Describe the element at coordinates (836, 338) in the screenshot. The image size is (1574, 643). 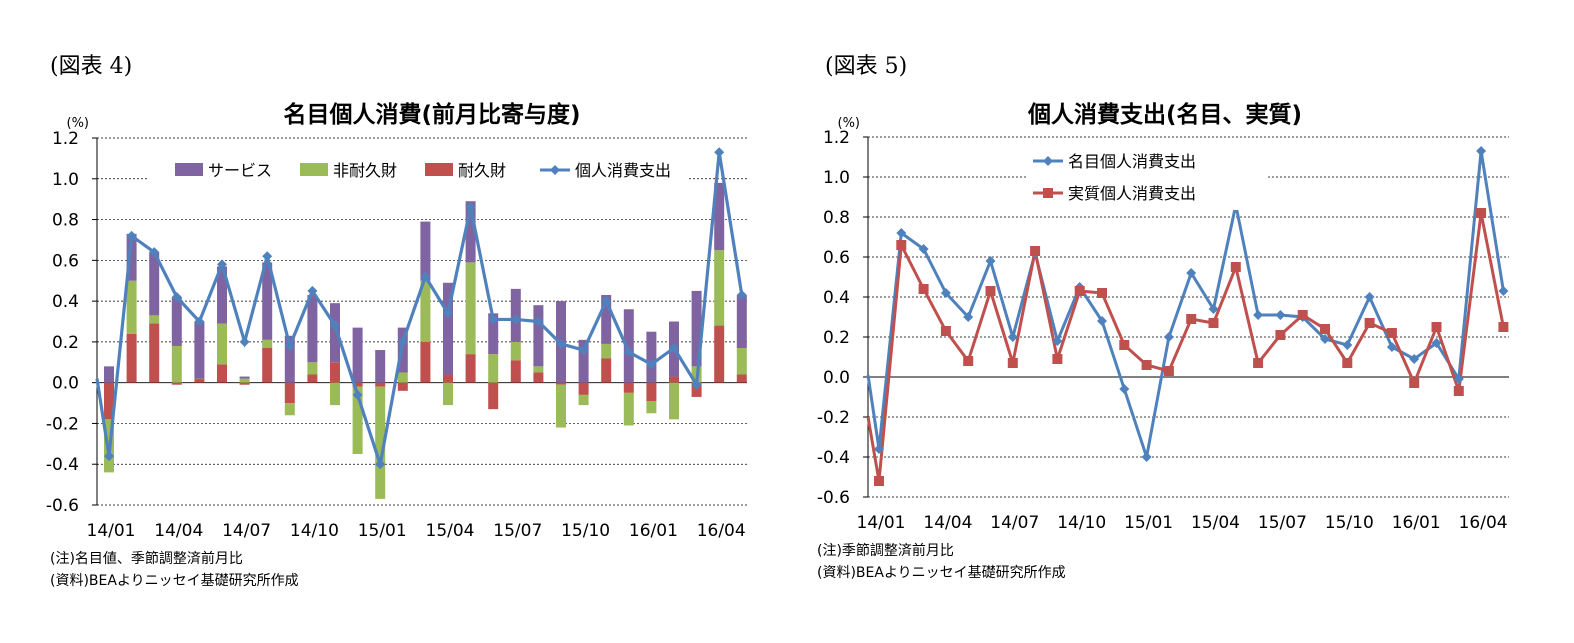
I see `y-tick-label: 0.2` at that location.